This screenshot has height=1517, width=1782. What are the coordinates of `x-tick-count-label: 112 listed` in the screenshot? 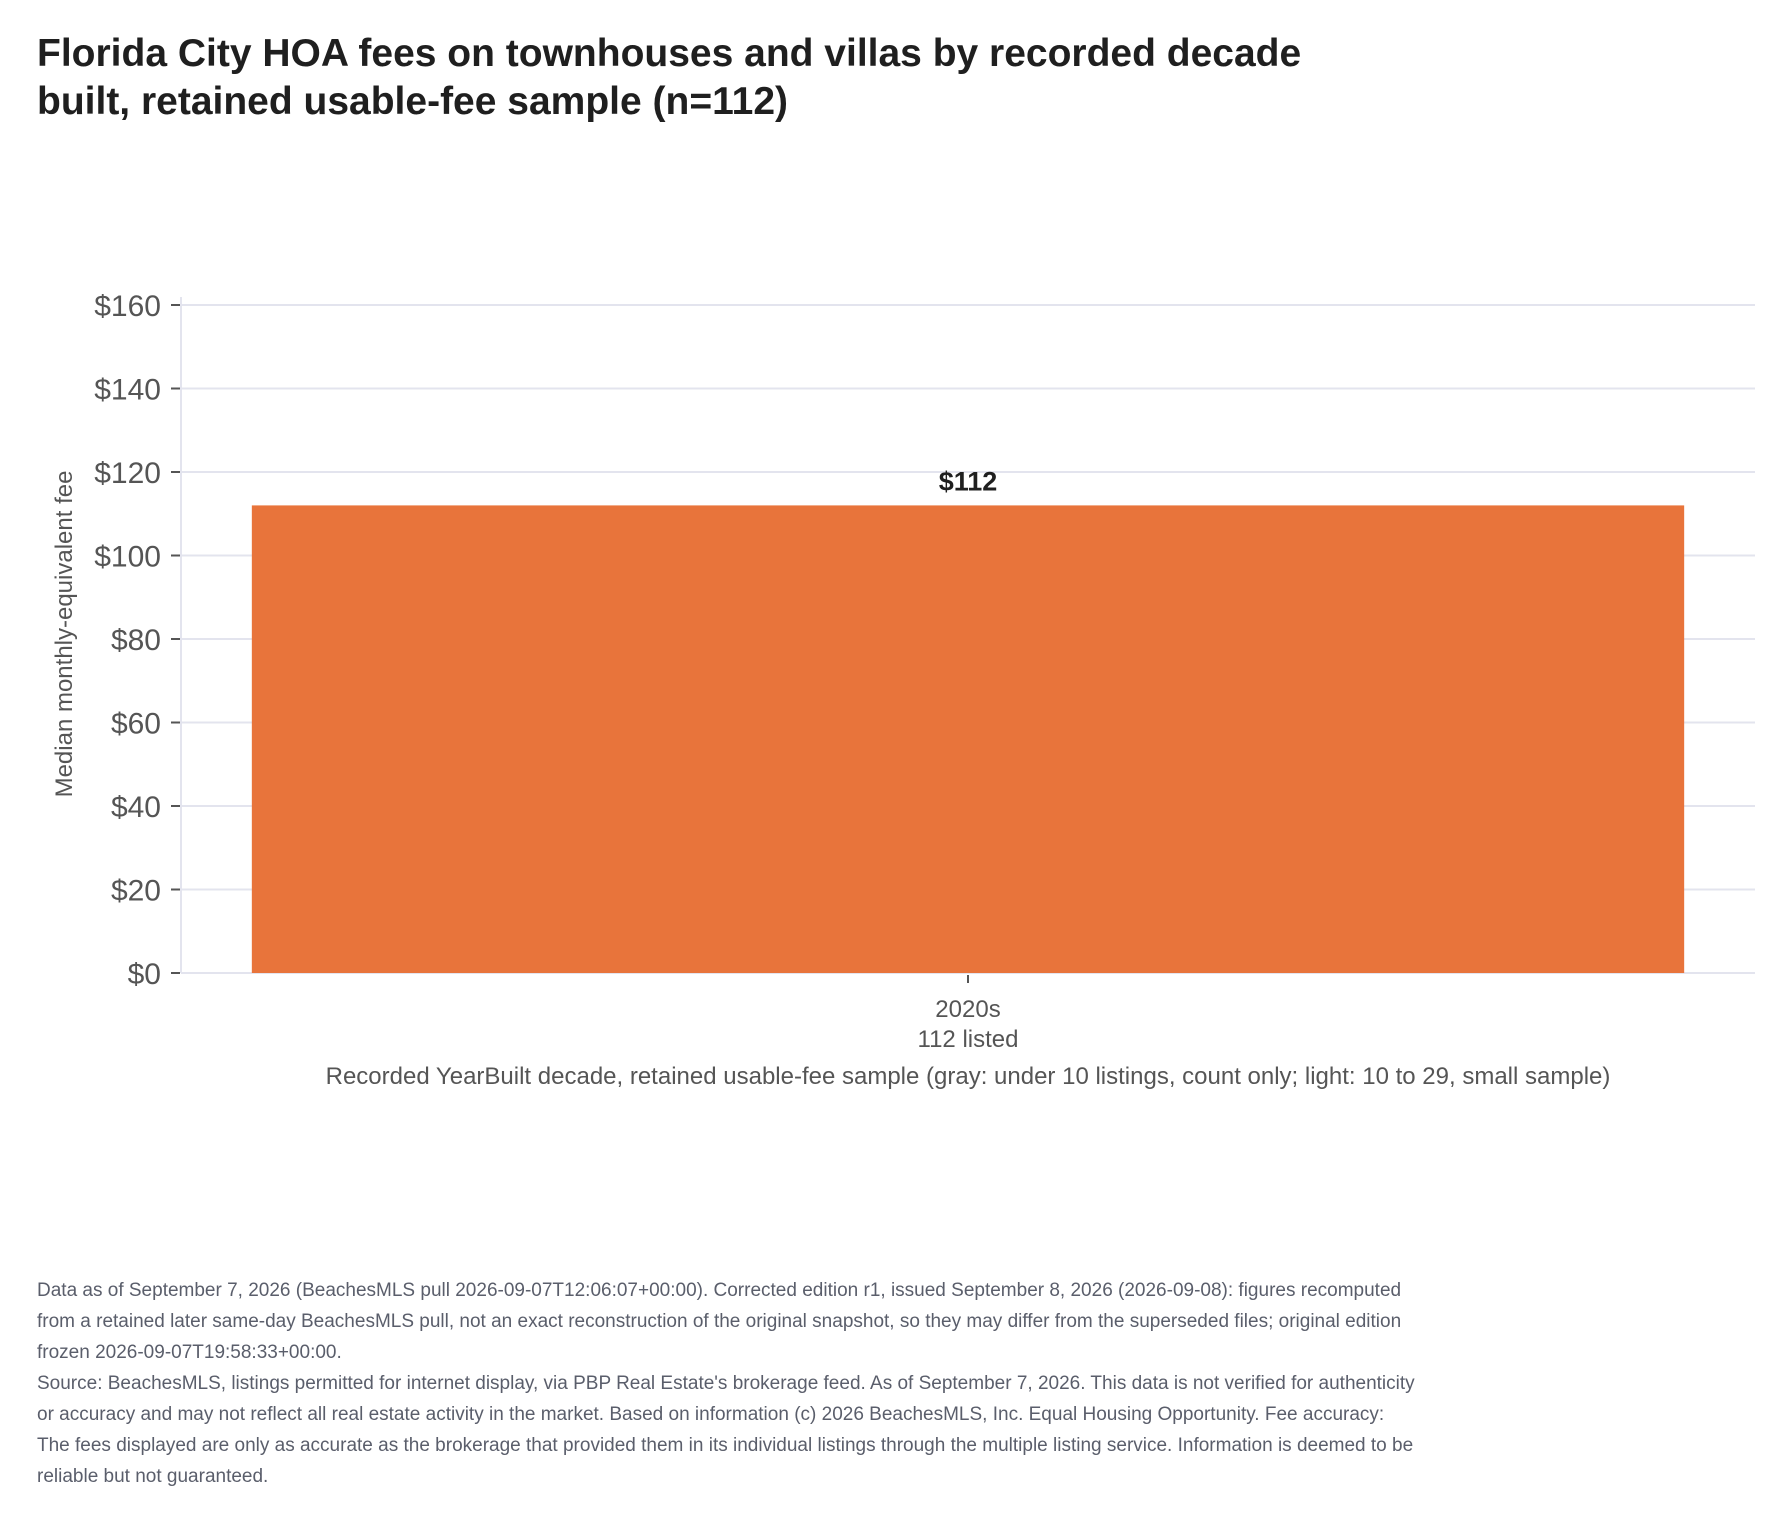 It's located at (968, 1039).